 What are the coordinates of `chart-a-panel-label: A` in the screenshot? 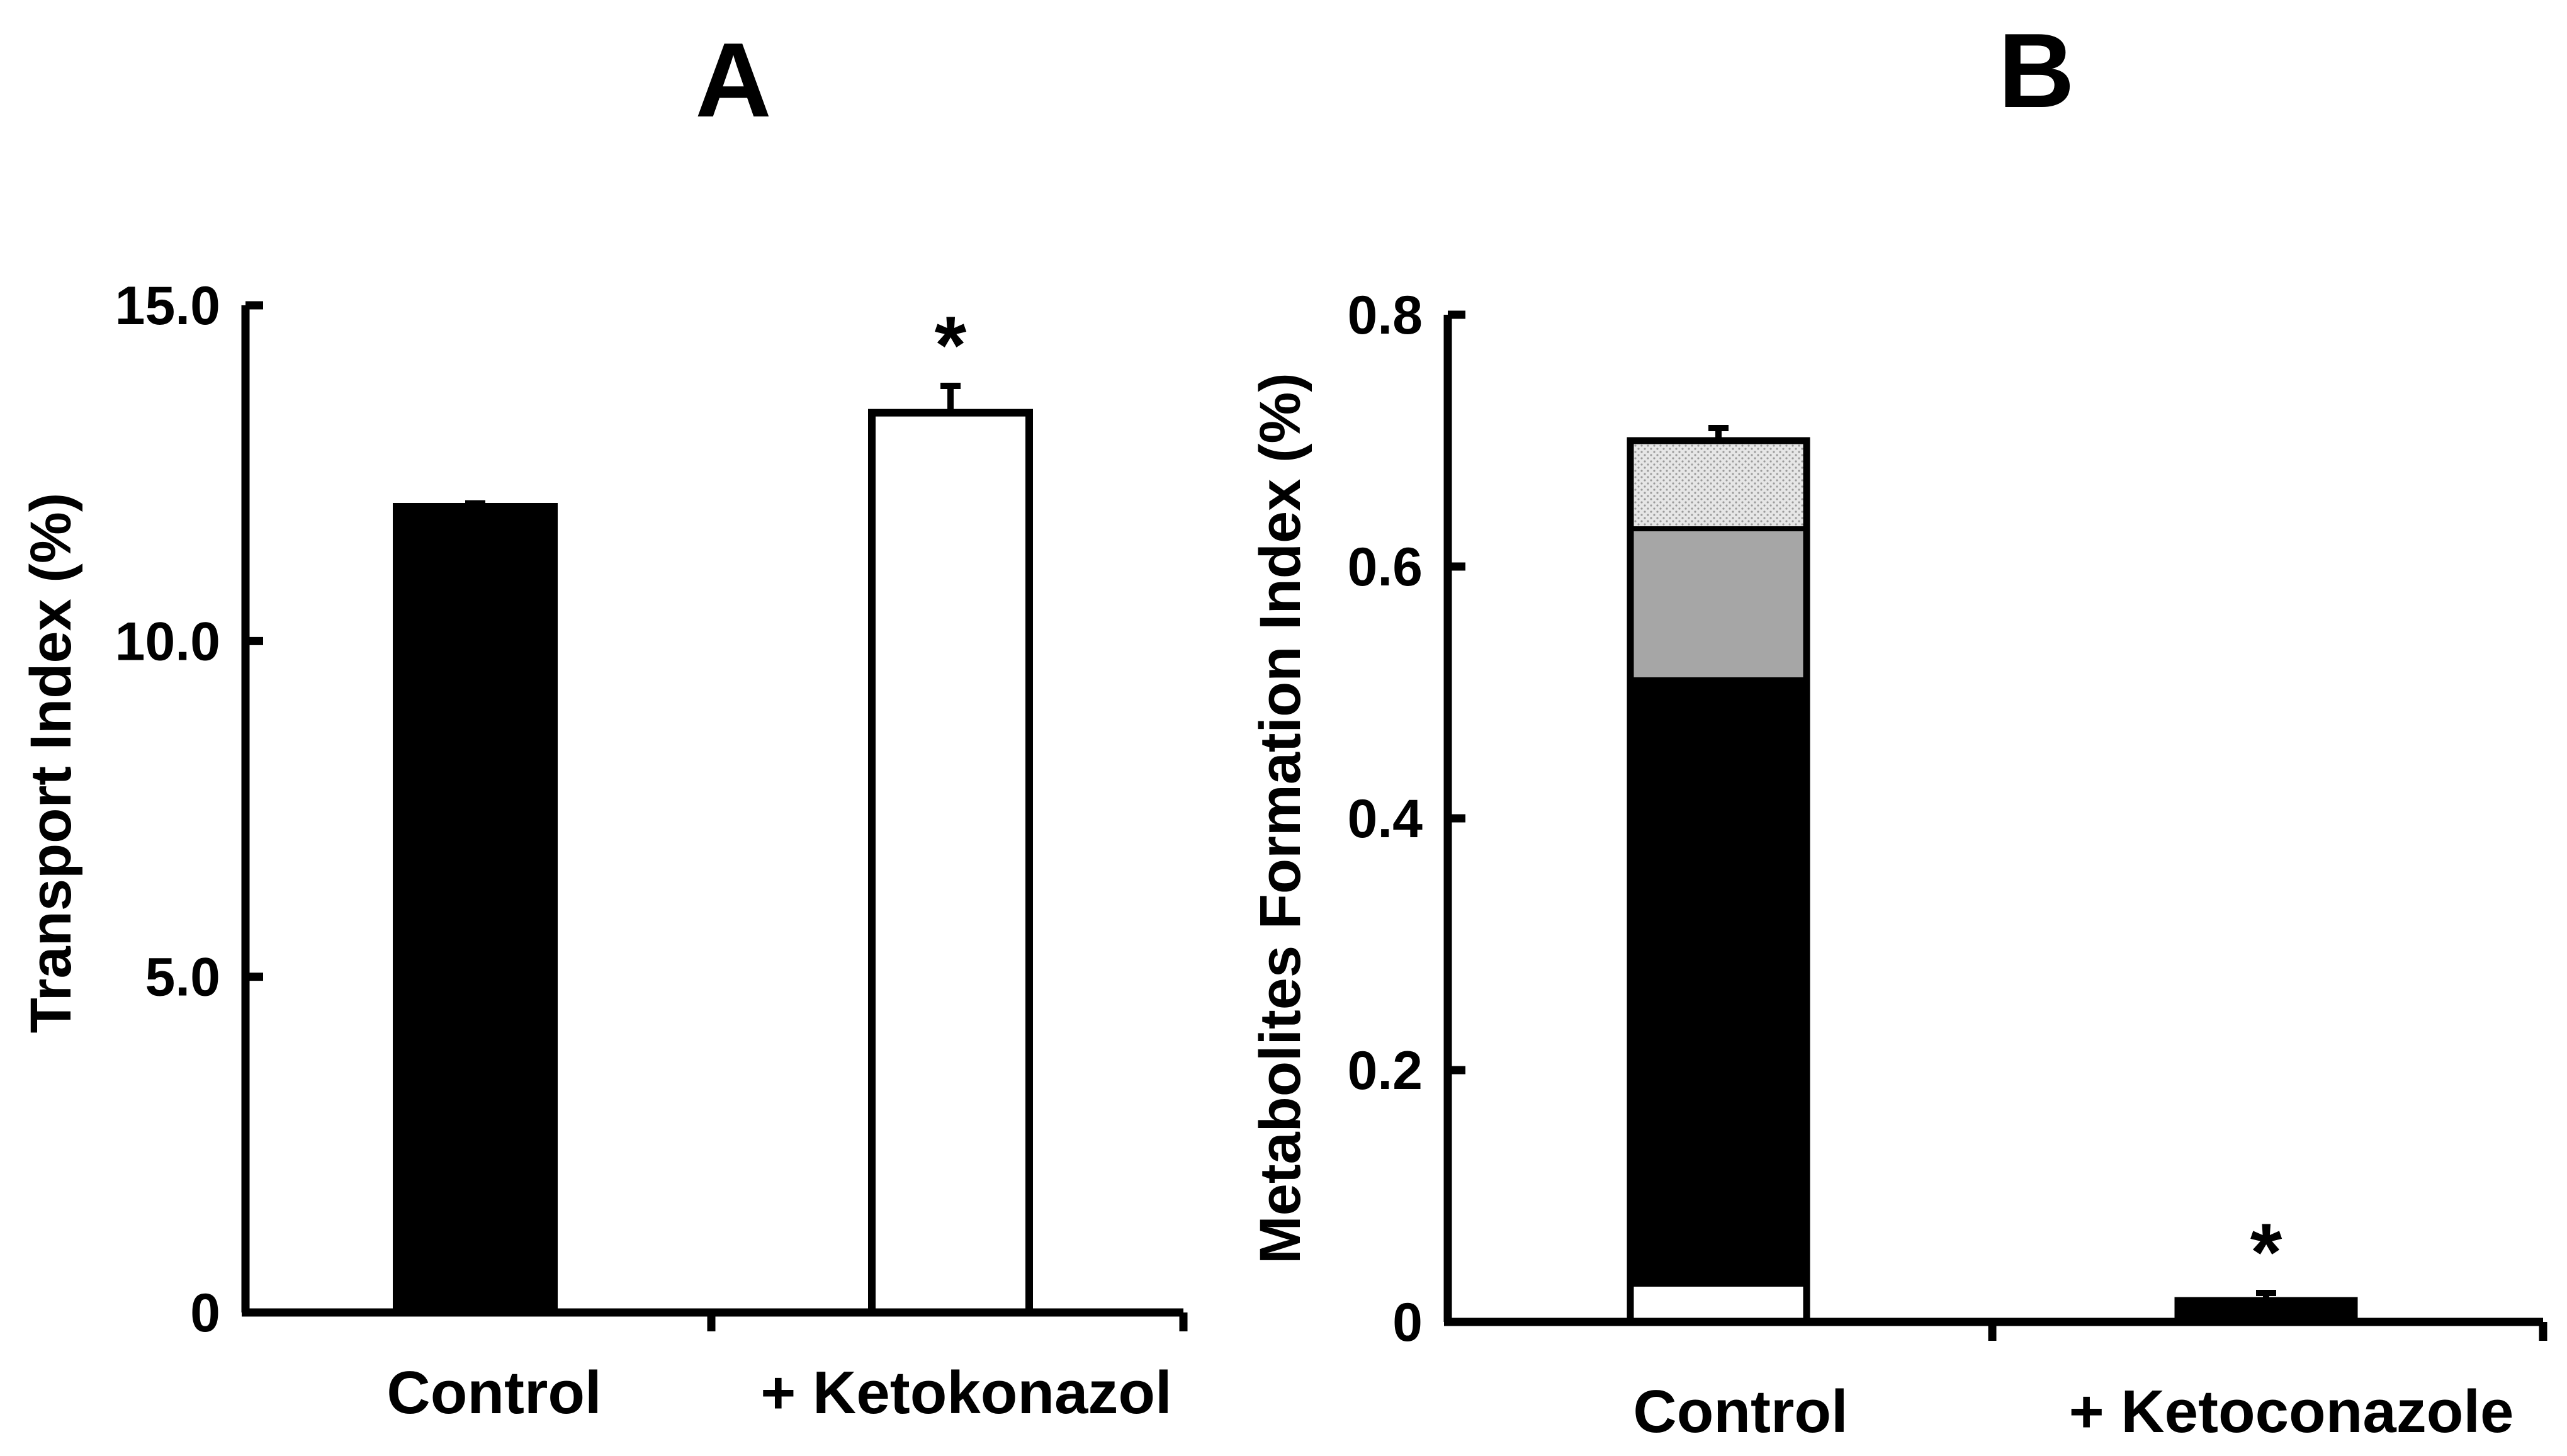 It's located at (733, 80).